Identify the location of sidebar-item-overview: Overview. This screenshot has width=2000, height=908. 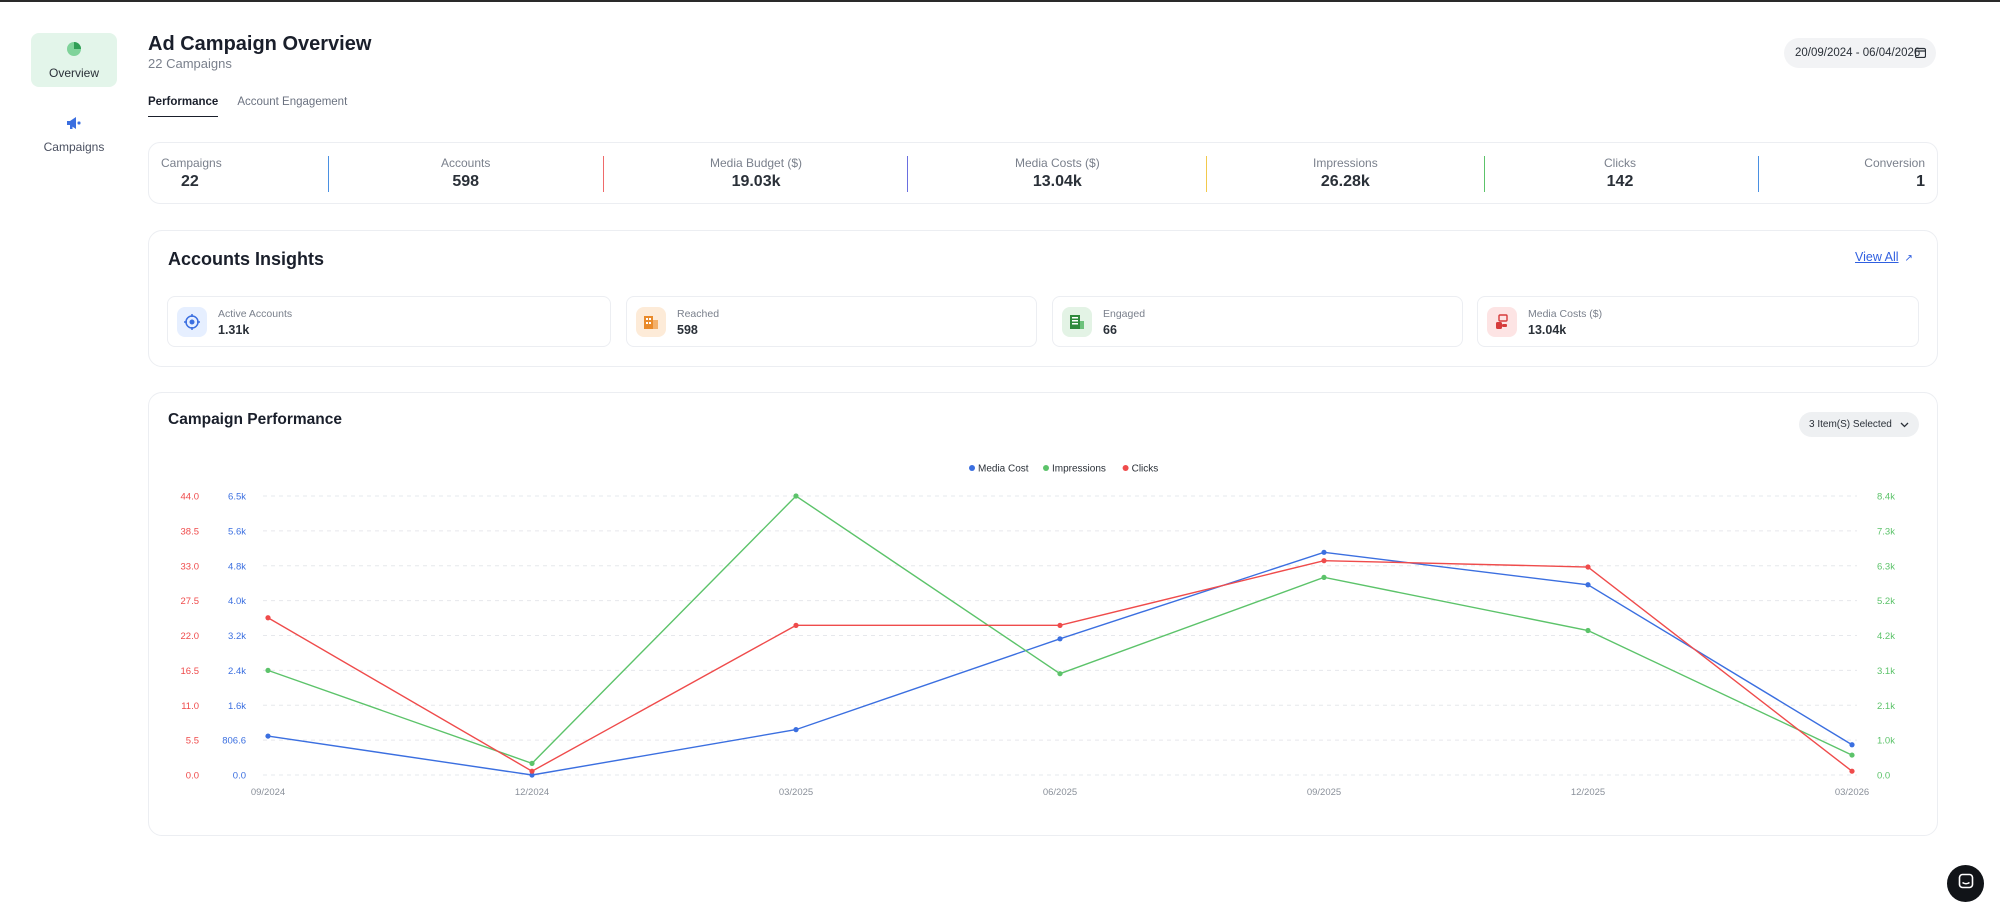
(74, 60).